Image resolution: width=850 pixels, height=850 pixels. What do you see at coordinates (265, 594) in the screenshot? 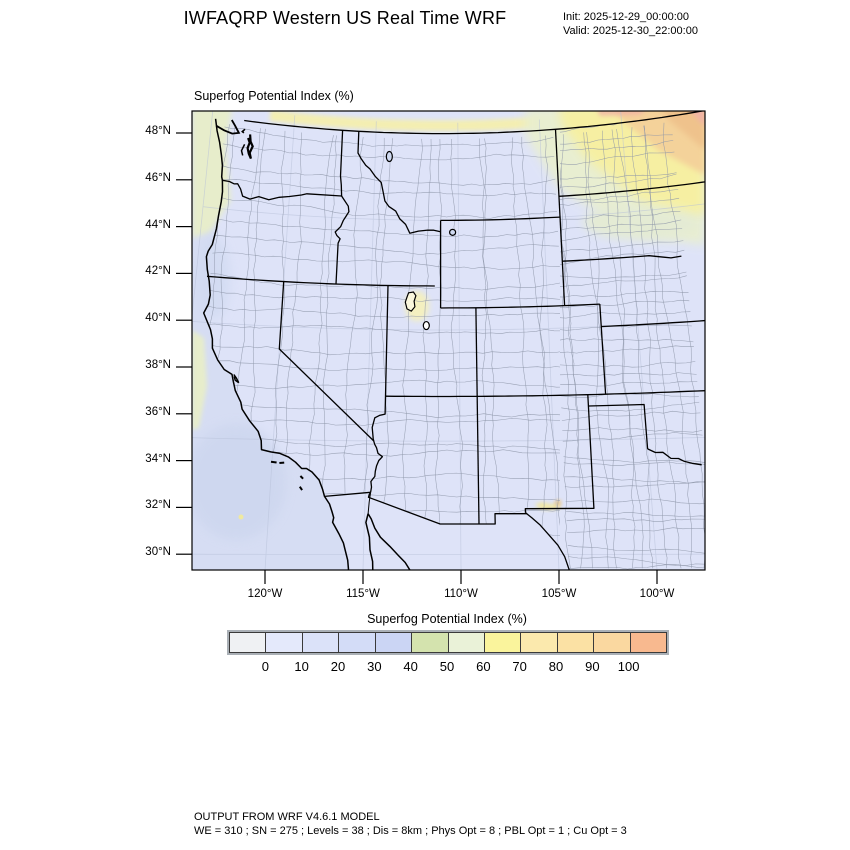
I see `lon-tick-label: 120°W` at bounding box center [265, 594].